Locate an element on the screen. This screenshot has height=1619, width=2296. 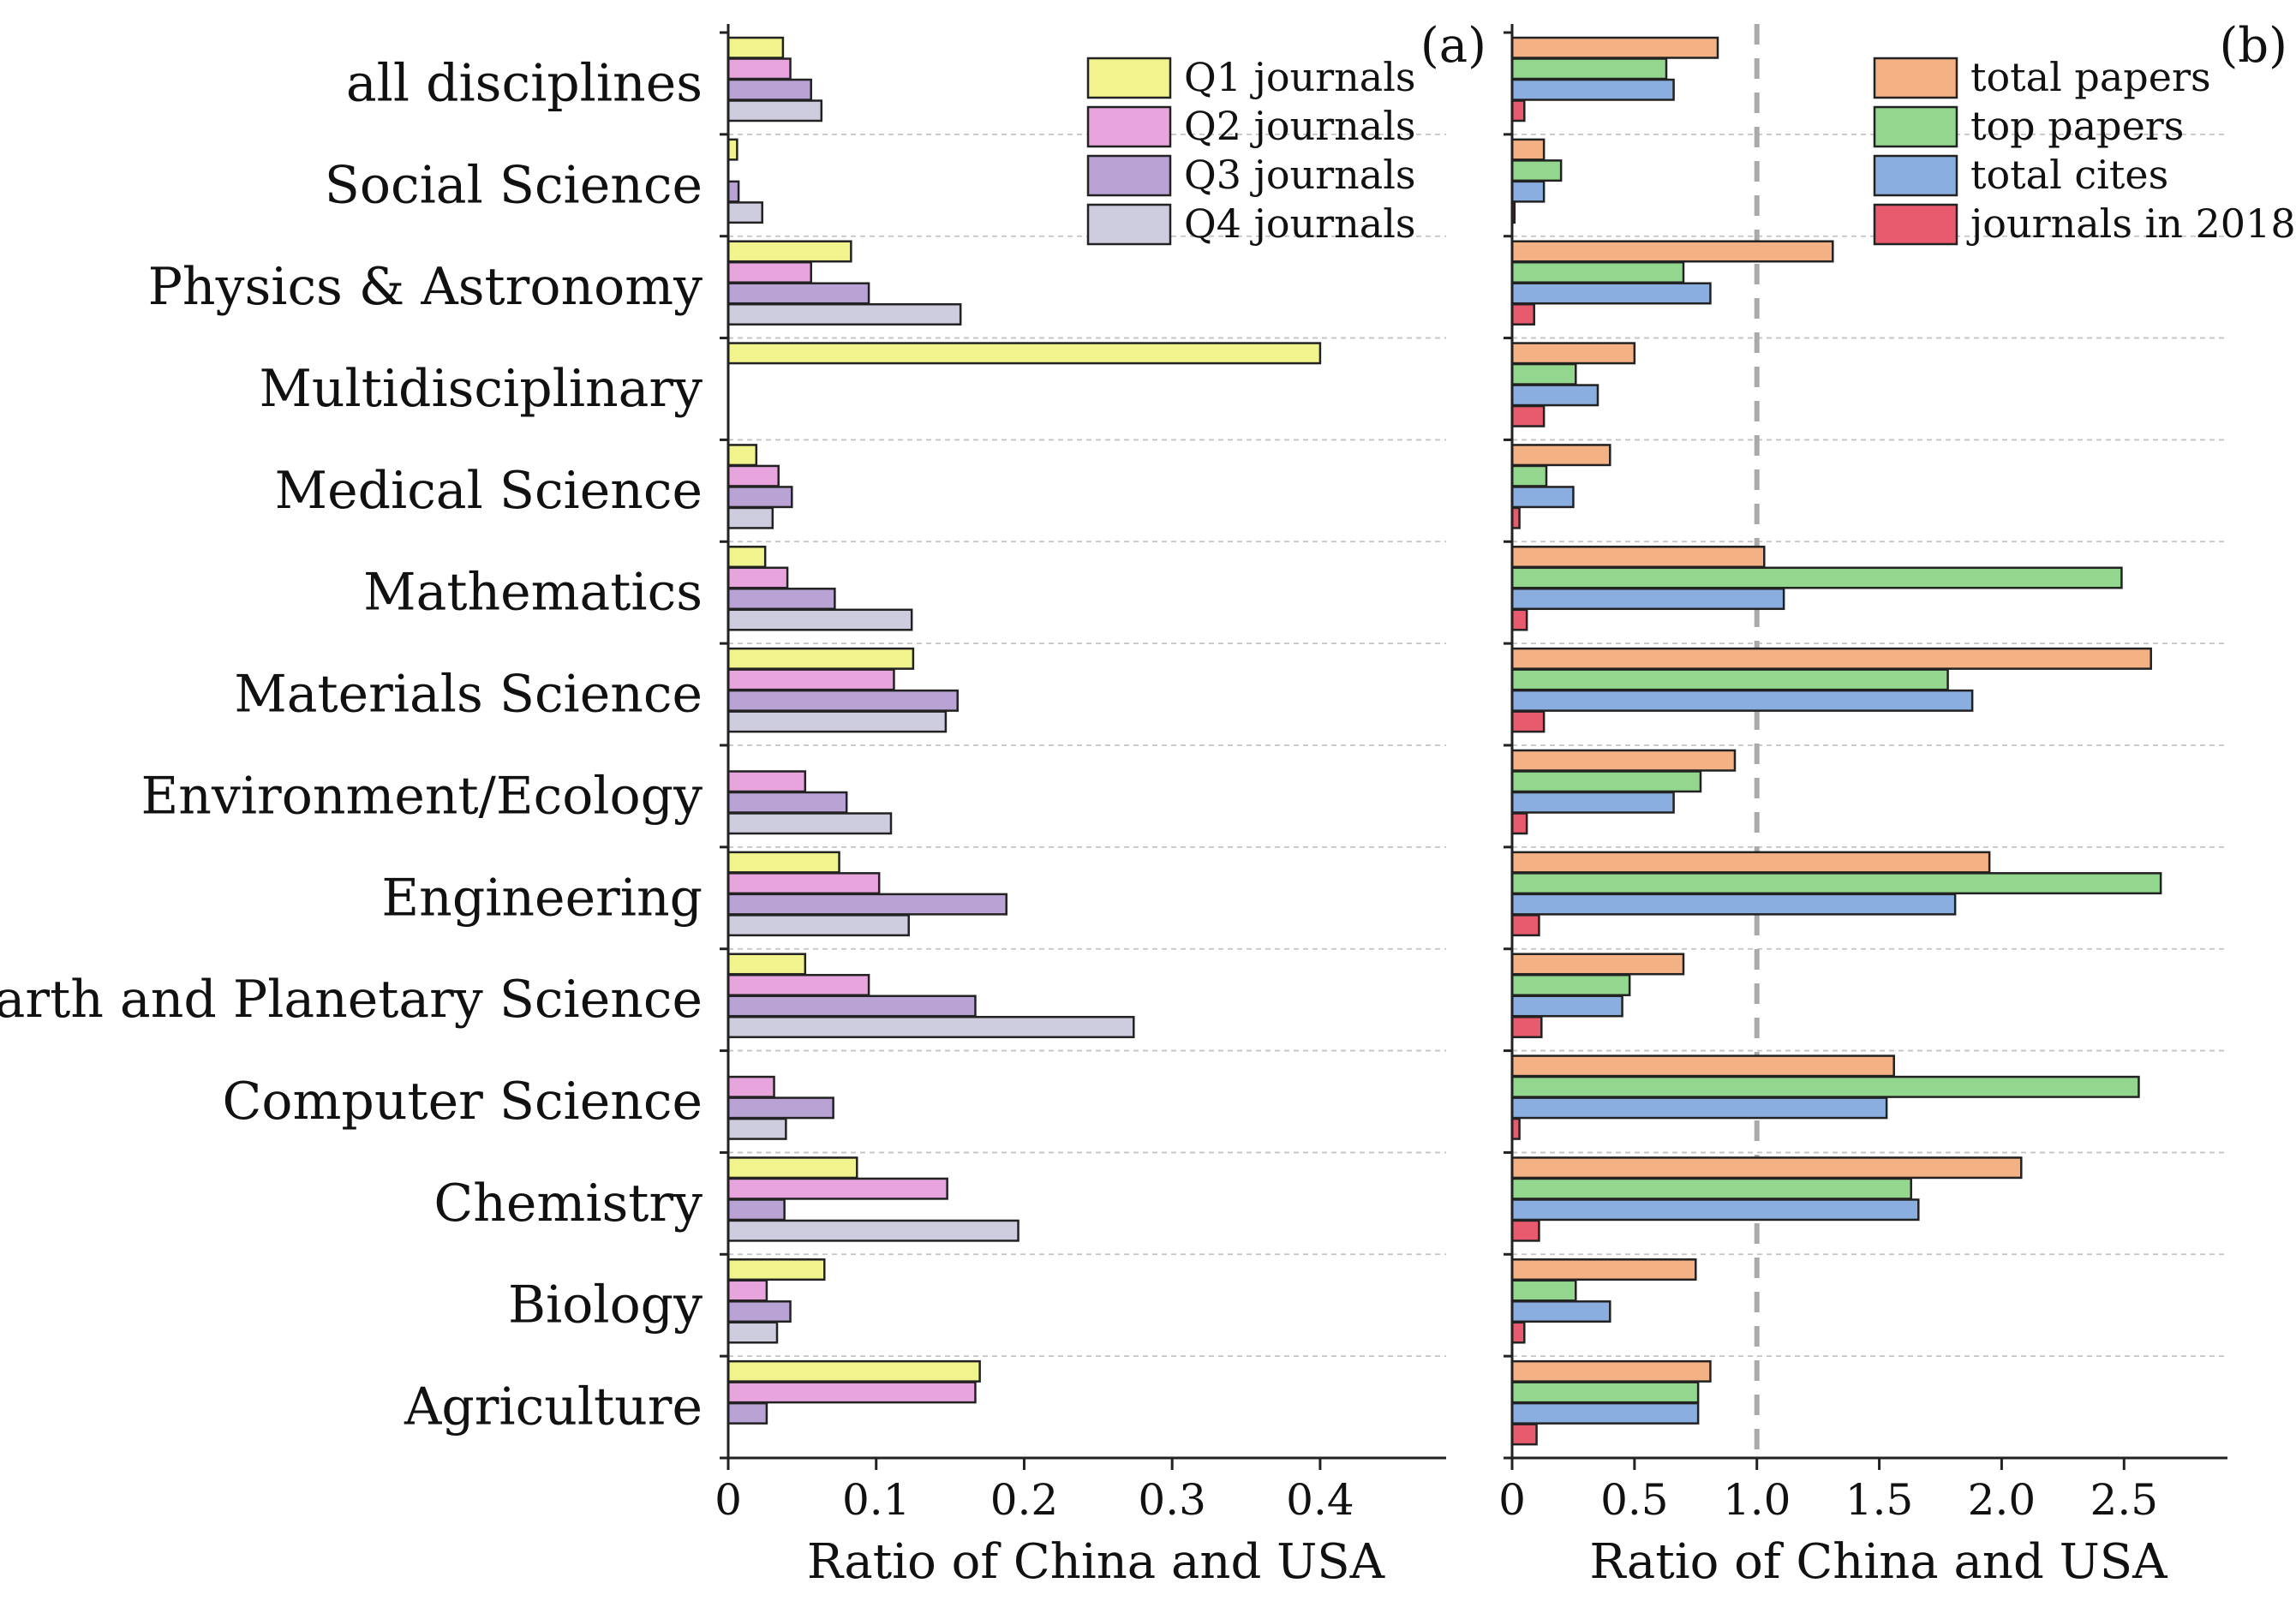
bar-computer-science-q4-journals is located at coordinates (756, 1128).